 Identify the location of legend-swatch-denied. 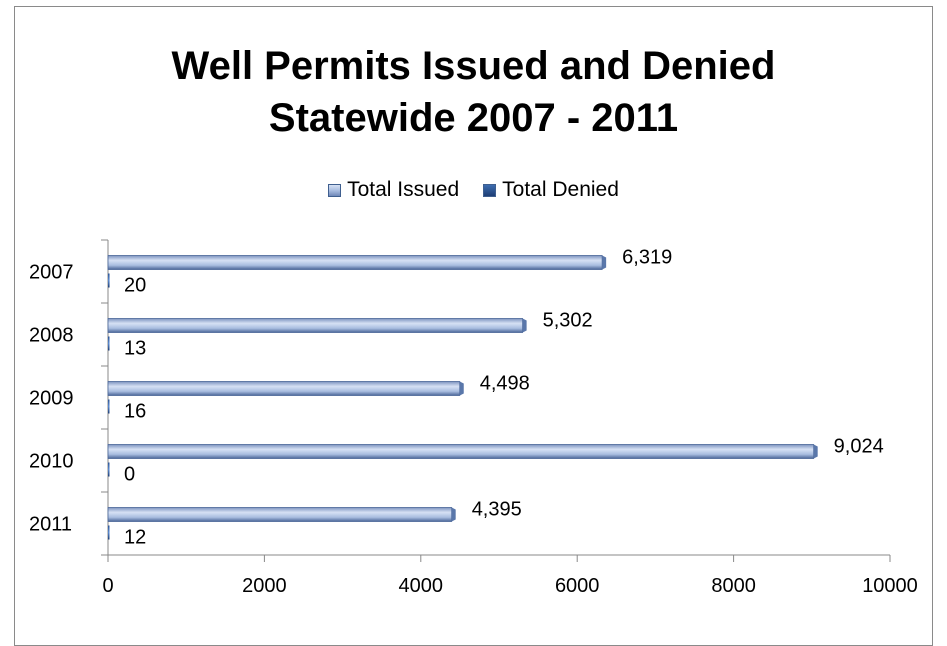
(490, 190).